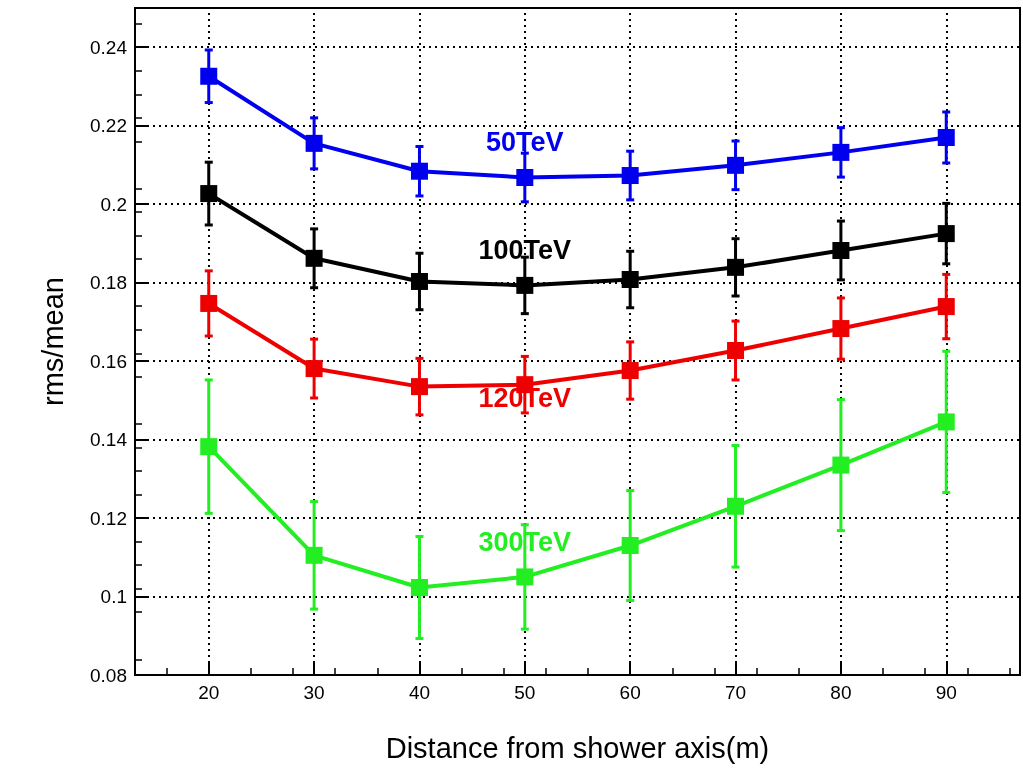 The height and width of the screenshot is (770, 1023). What do you see at coordinates (108, 518) in the screenshot?
I see `y-tick-label: 0.12` at bounding box center [108, 518].